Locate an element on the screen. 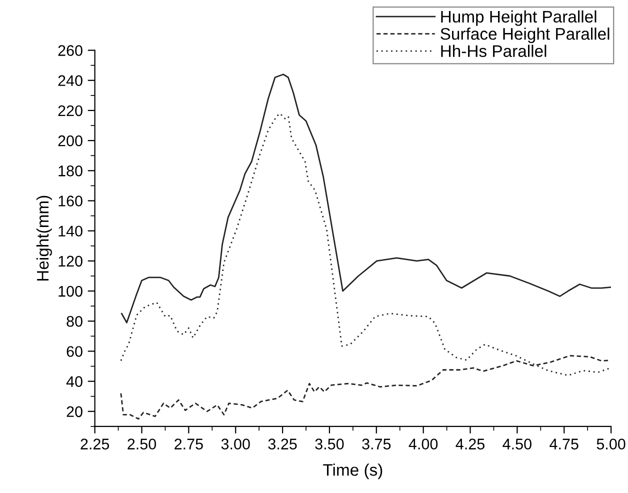 The height and width of the screenshot is (493, 628). y-tick-label: 60 is located at coordinates (74, 351).